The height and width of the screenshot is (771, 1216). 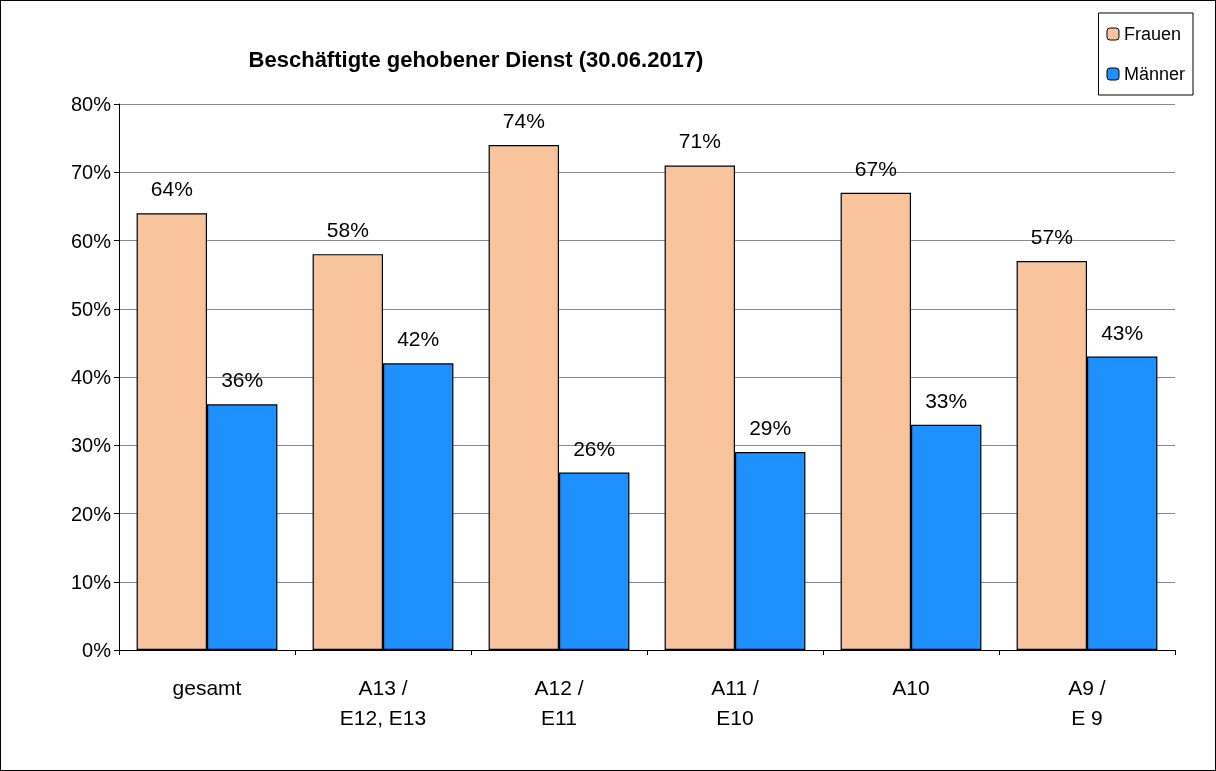 What do you see at coordinates (383, 702) in the screenshot?
I see `x-tick-label: A13 / E12, E13` at bounding box center [383, 702].